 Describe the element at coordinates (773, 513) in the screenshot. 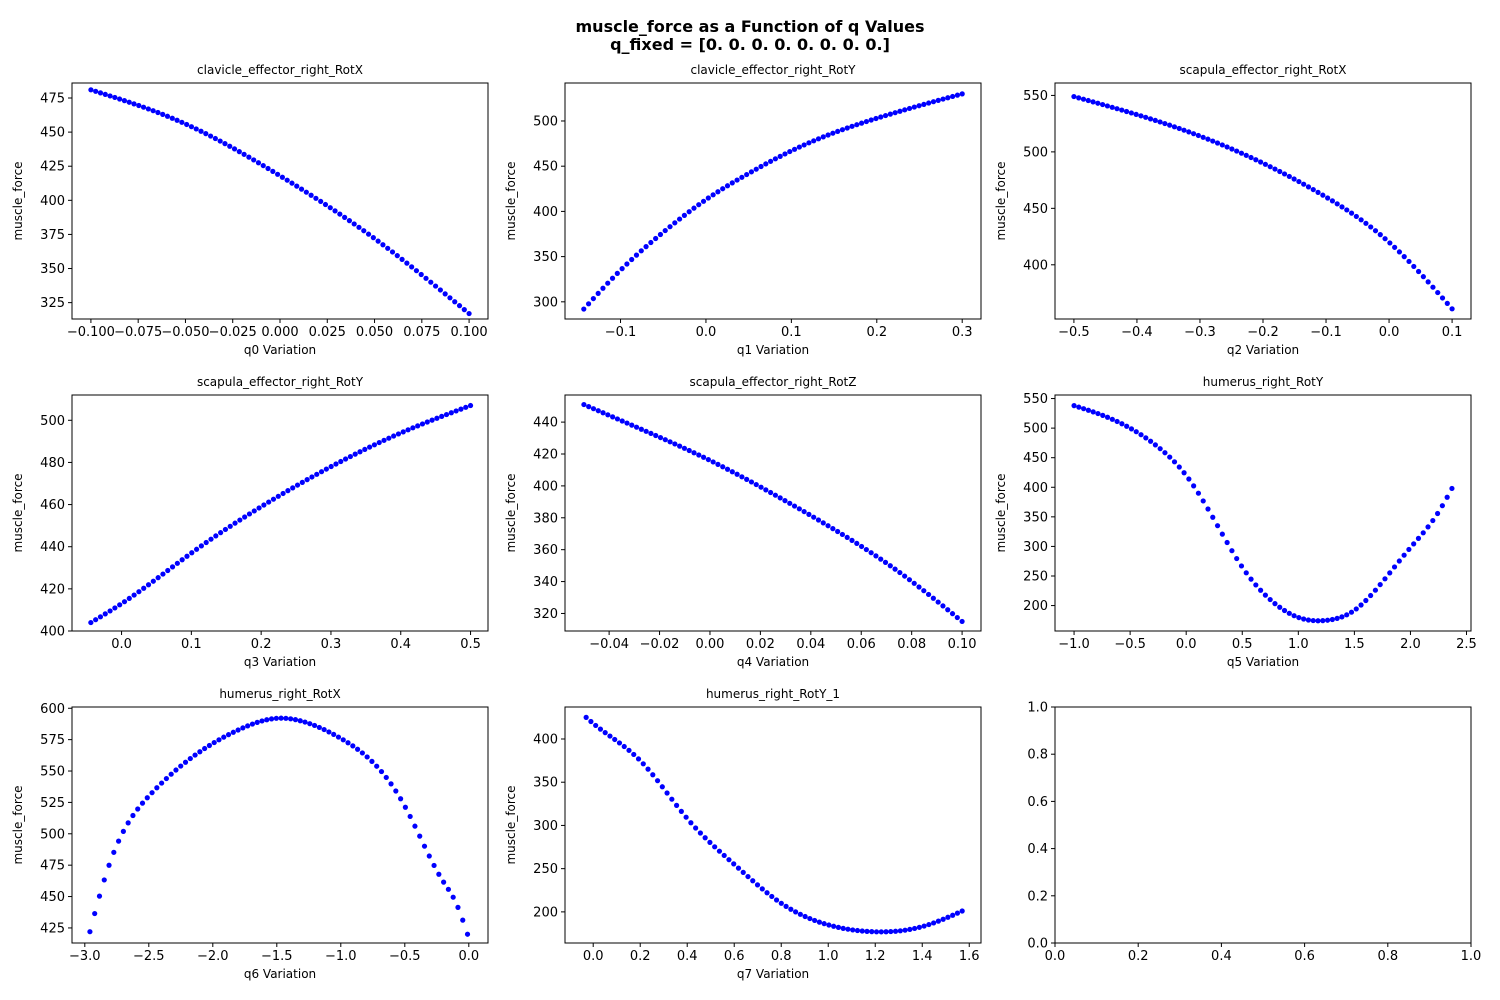

I see `axes-frame` at that location.